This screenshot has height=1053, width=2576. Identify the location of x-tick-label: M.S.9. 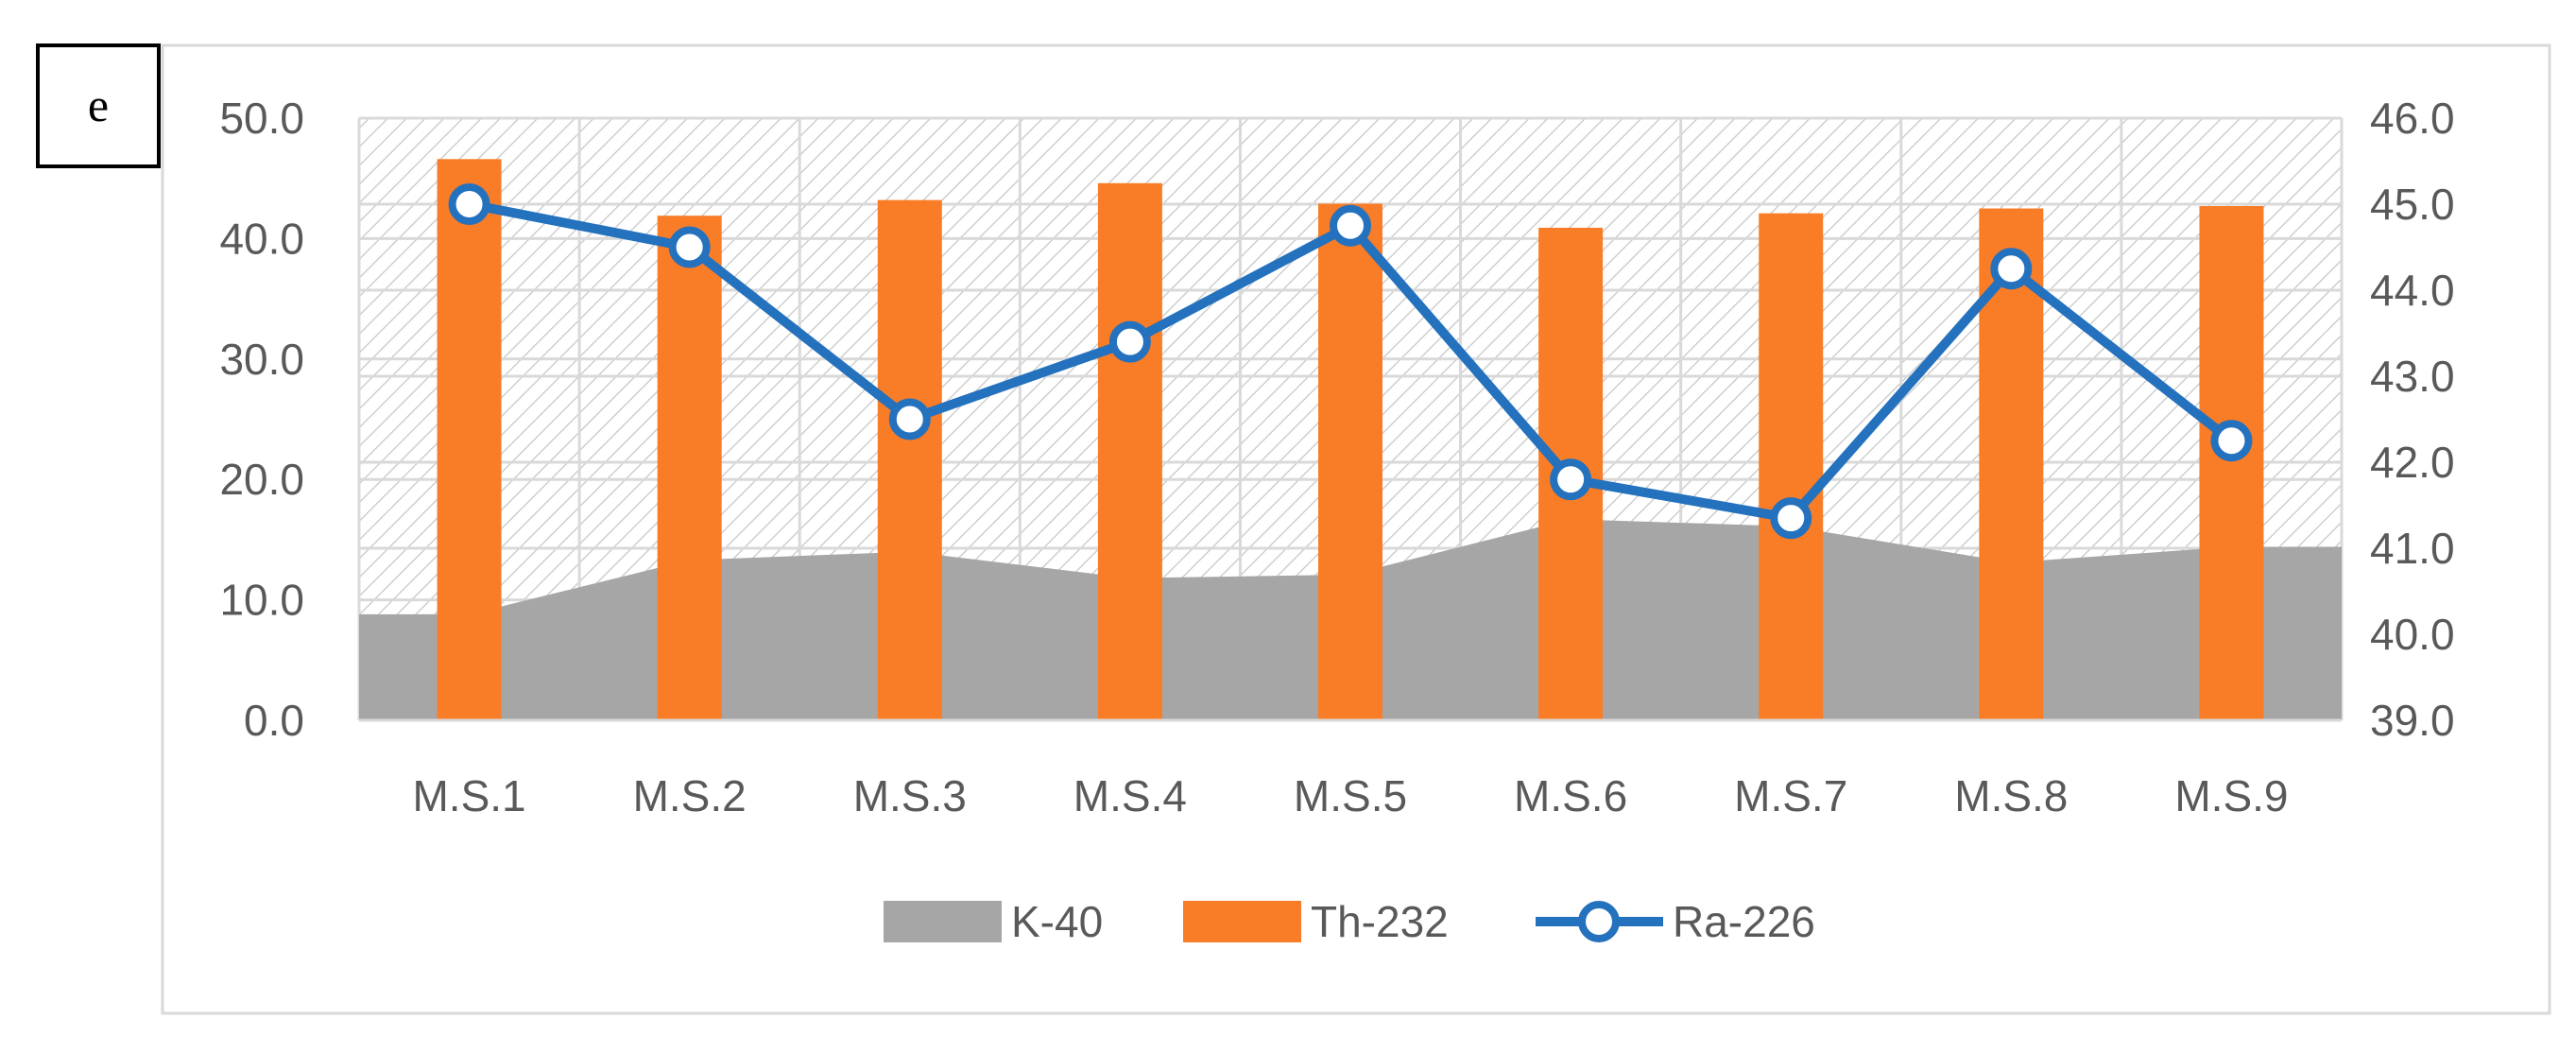
(2231, 795).